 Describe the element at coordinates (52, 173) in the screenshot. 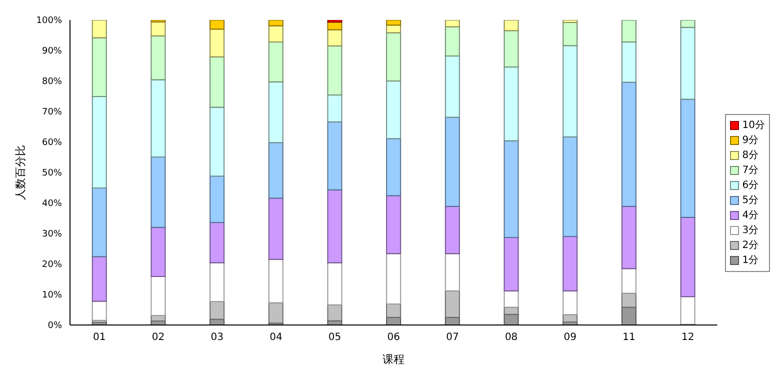

I see `y-tick-label: 50%` at that location.